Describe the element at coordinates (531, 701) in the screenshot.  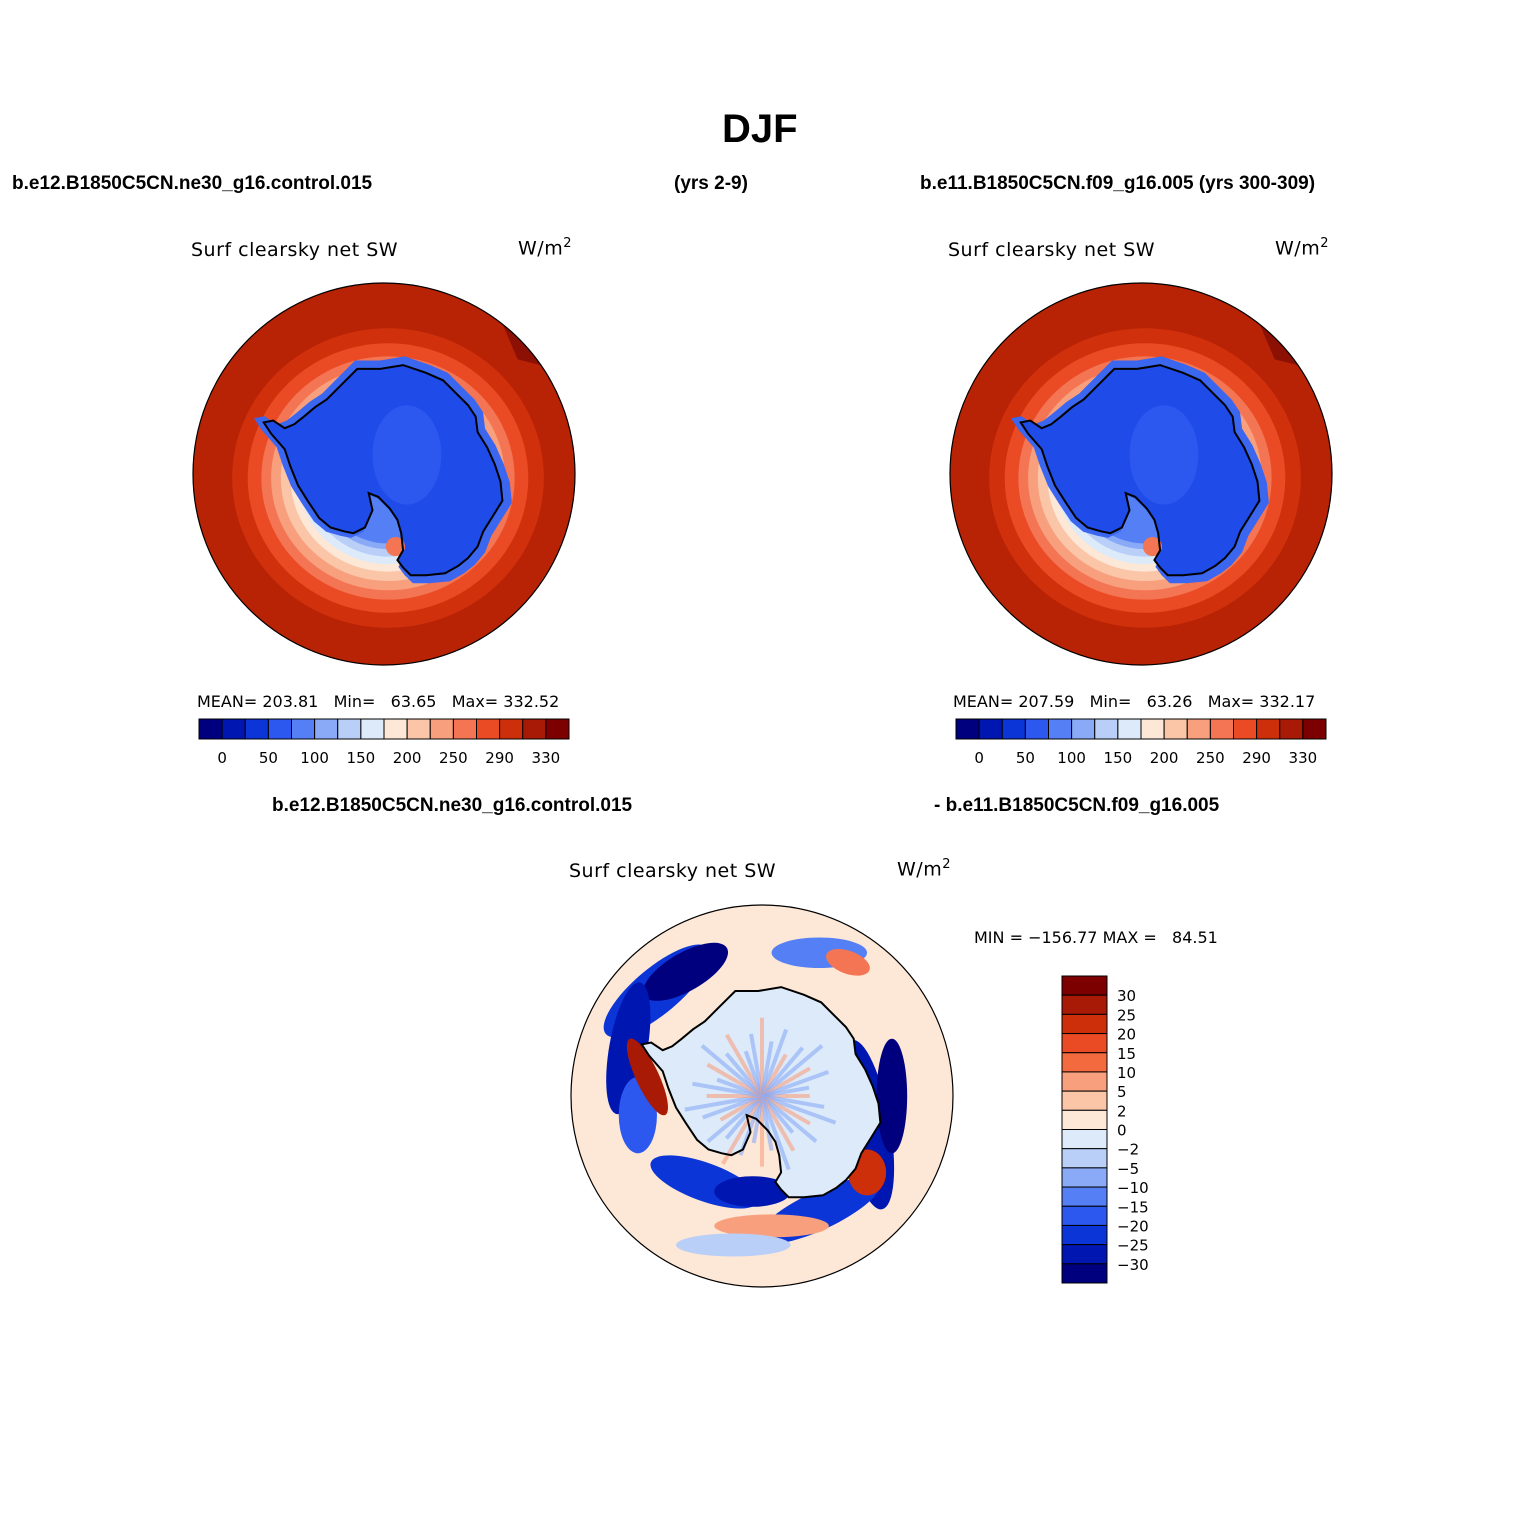
I see `panel1-max-value: 332.52` at that location.